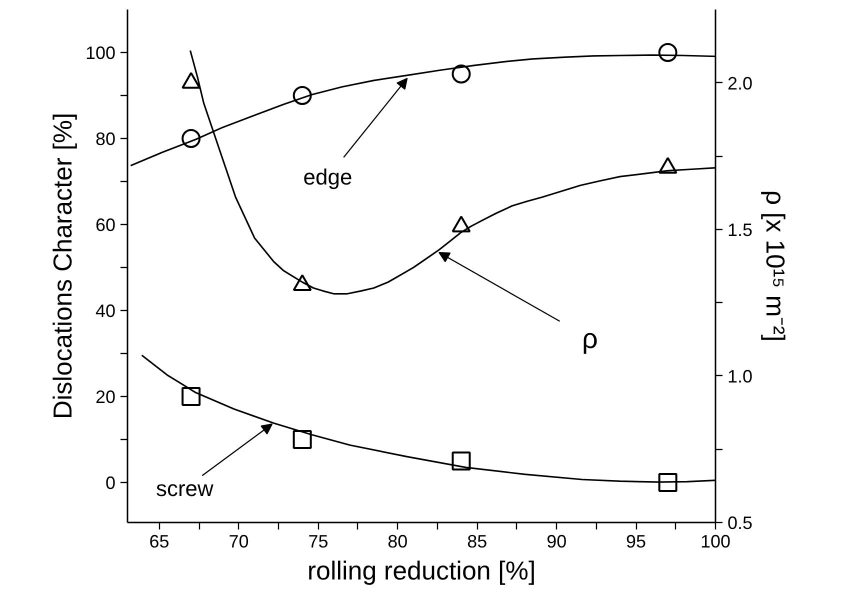 This screenshot has width=858, height=613. Describe the element at coordinates (740, 523) in the screenshot. I see `y2-tick-label: 0.5` at that location.